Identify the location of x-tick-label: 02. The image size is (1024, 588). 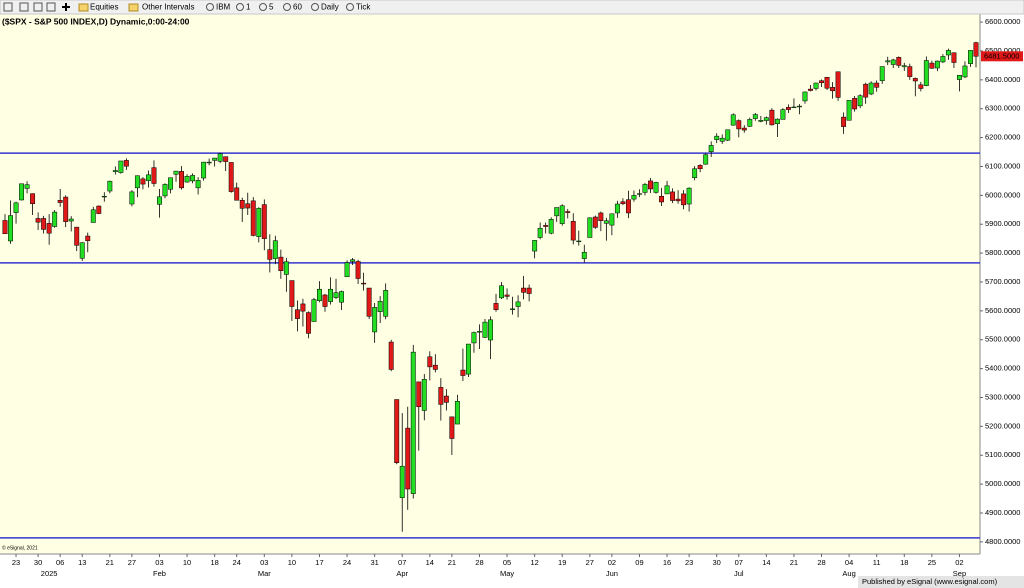
(959, 562).